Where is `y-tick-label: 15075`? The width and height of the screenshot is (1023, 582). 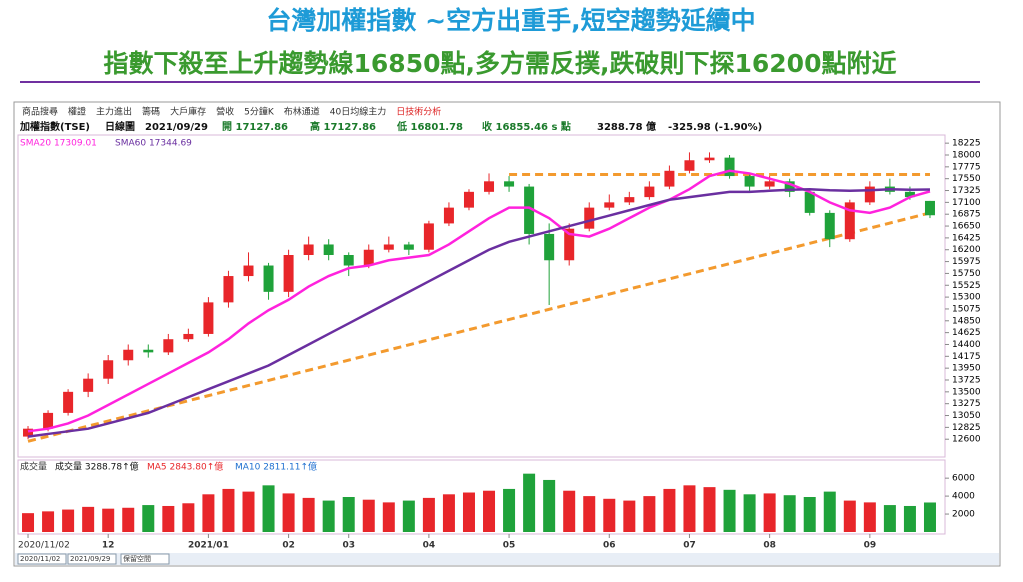
y-tick-label: 15075 is located at coordinates (966, 309).